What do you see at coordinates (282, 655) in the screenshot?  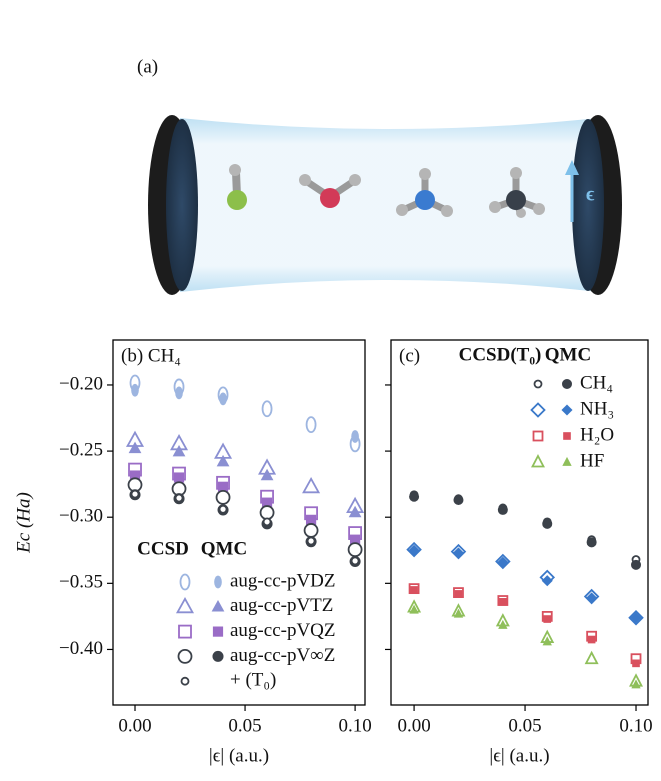 I see `legend-label: aug-cc-pV∞Z` at bounding box center [282, 655].